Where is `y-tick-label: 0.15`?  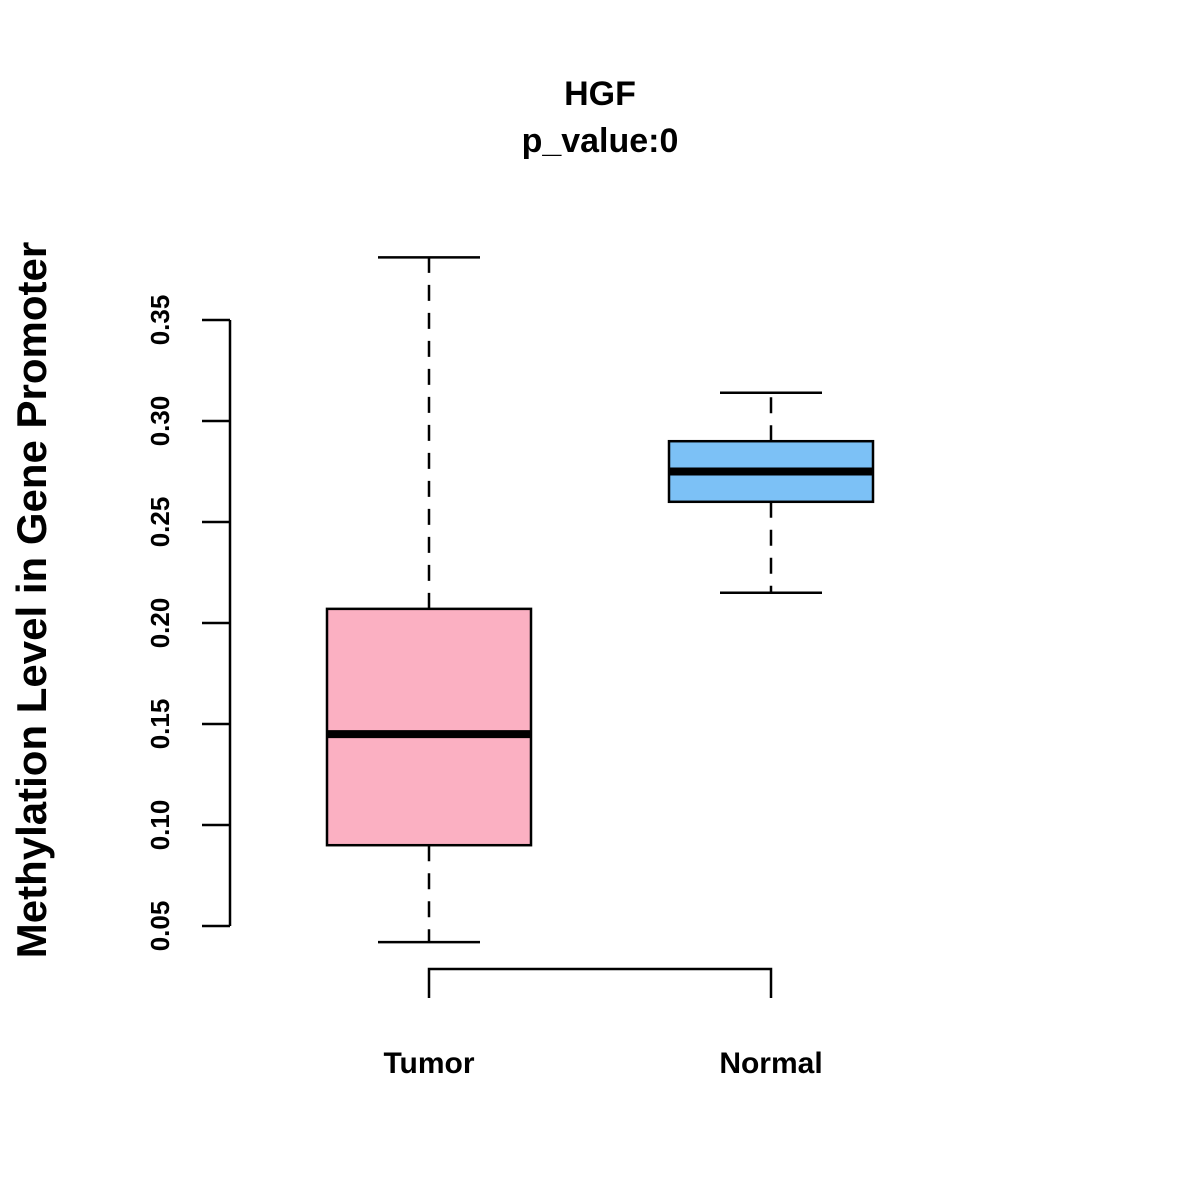
y-tick-label: 0.15 is located at coordinates (160, 724).